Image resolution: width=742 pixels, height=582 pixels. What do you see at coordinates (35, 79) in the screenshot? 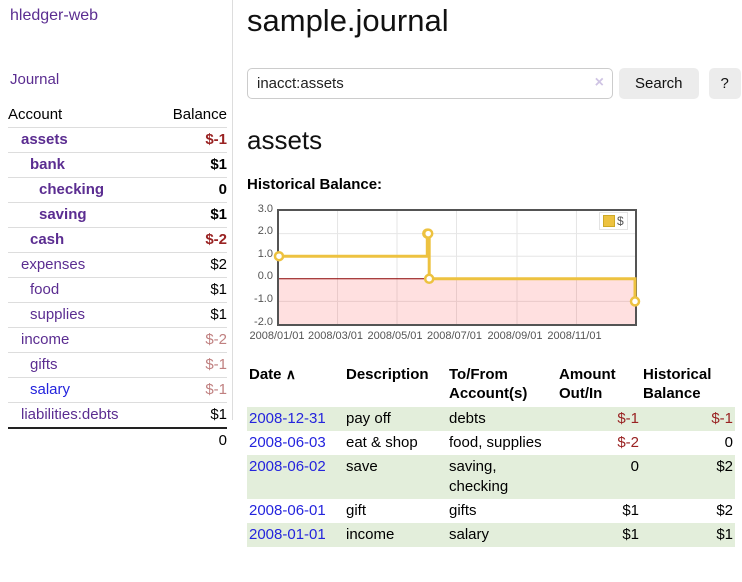
I see `sidebar-item-journal: Journal` at bounding box center [35, 79].